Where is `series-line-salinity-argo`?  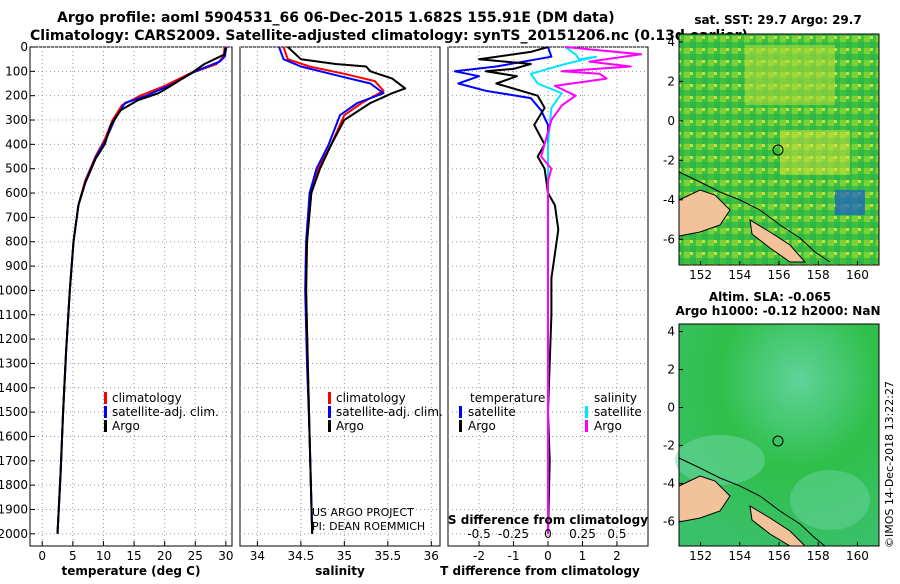
series-line-salinity-argo is located at coordinates (591, 290).